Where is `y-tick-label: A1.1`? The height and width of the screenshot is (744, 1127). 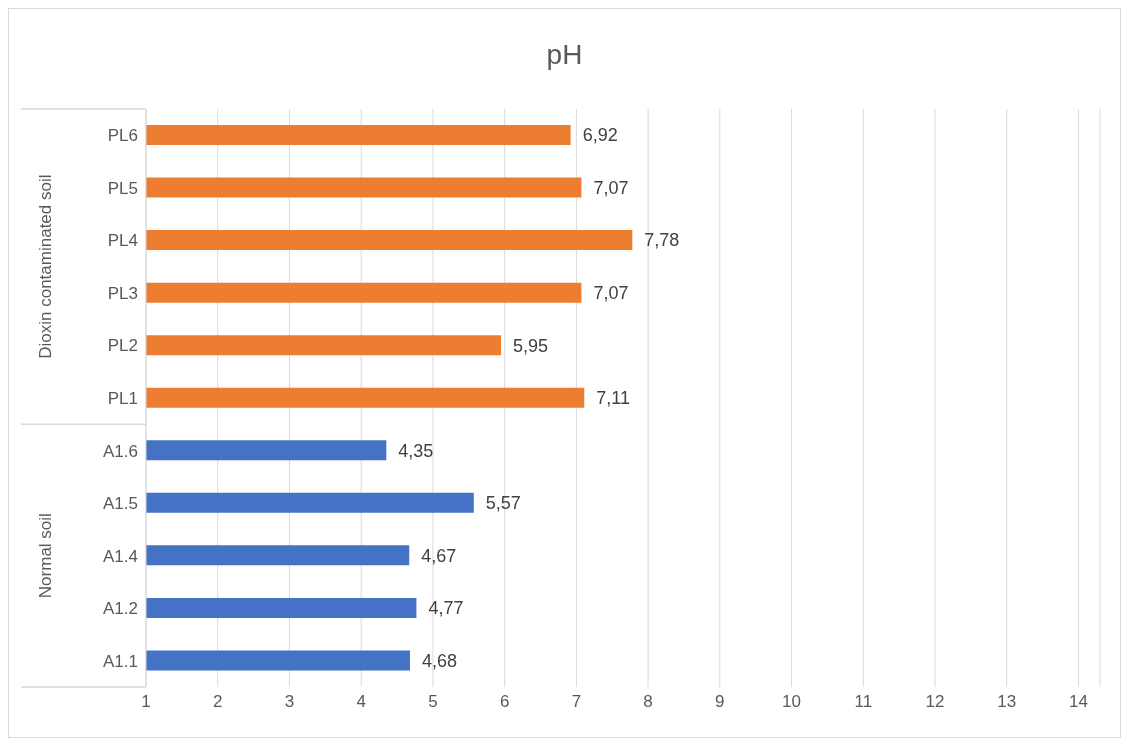
y-tick-label: A1.1 is located at coordinates (120, 661).